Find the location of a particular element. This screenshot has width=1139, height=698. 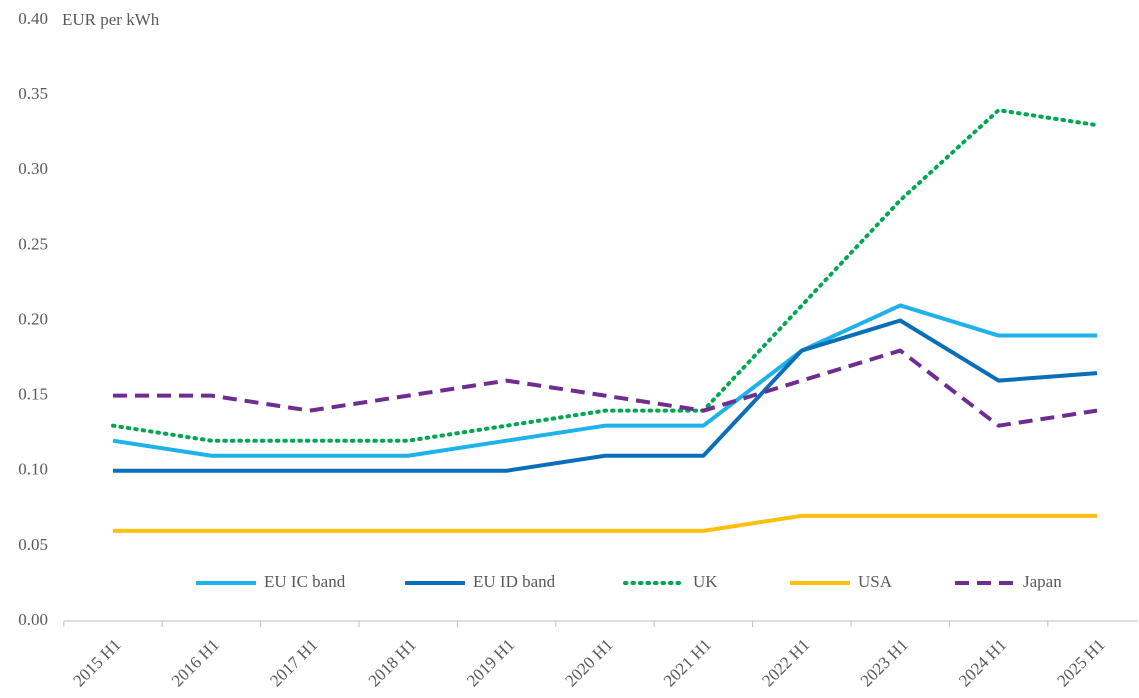

x-tick-label: 2023 H1 is located at coordinates (884, 662).